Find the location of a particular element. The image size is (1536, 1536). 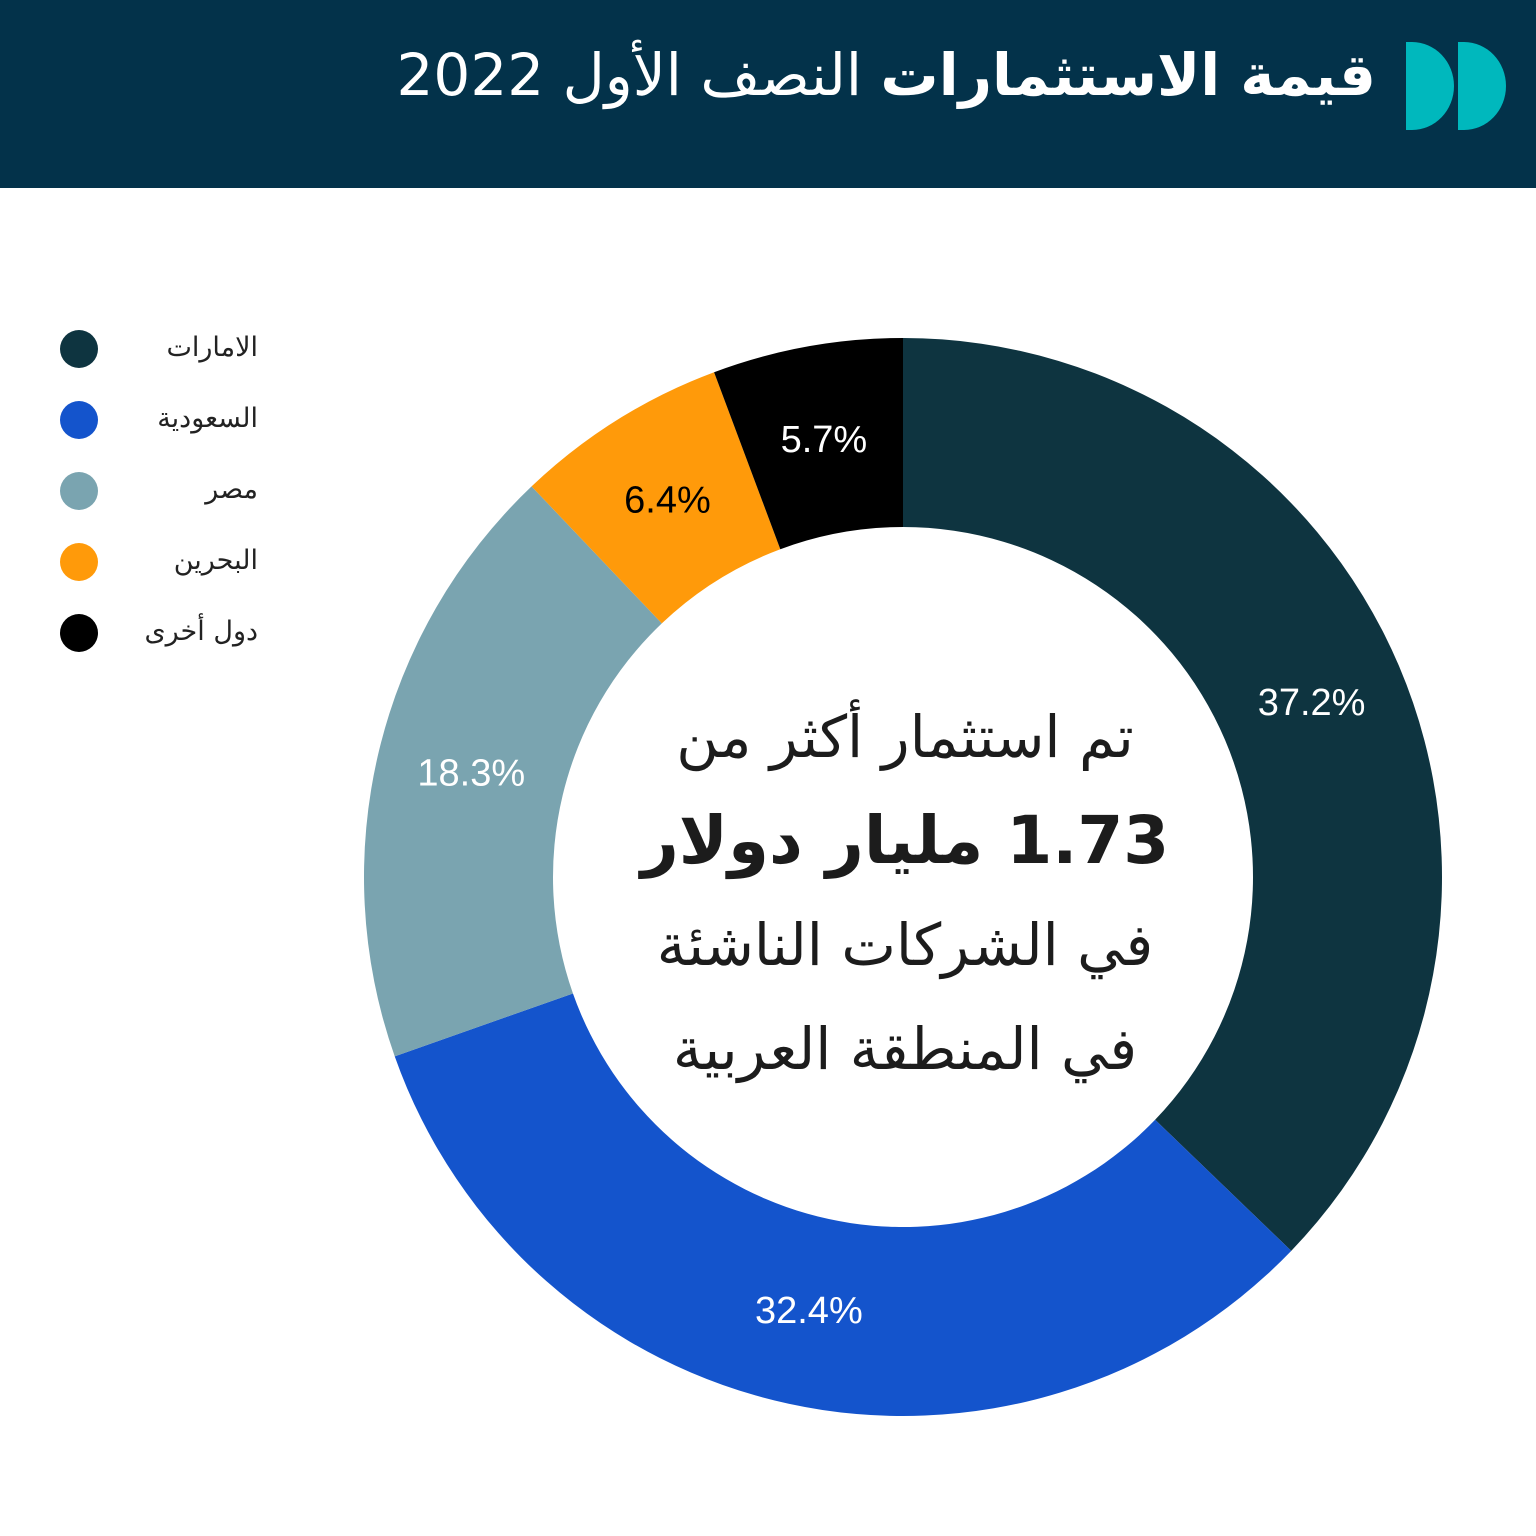

legend-label: السعودية is located at coordinates (207, 418).